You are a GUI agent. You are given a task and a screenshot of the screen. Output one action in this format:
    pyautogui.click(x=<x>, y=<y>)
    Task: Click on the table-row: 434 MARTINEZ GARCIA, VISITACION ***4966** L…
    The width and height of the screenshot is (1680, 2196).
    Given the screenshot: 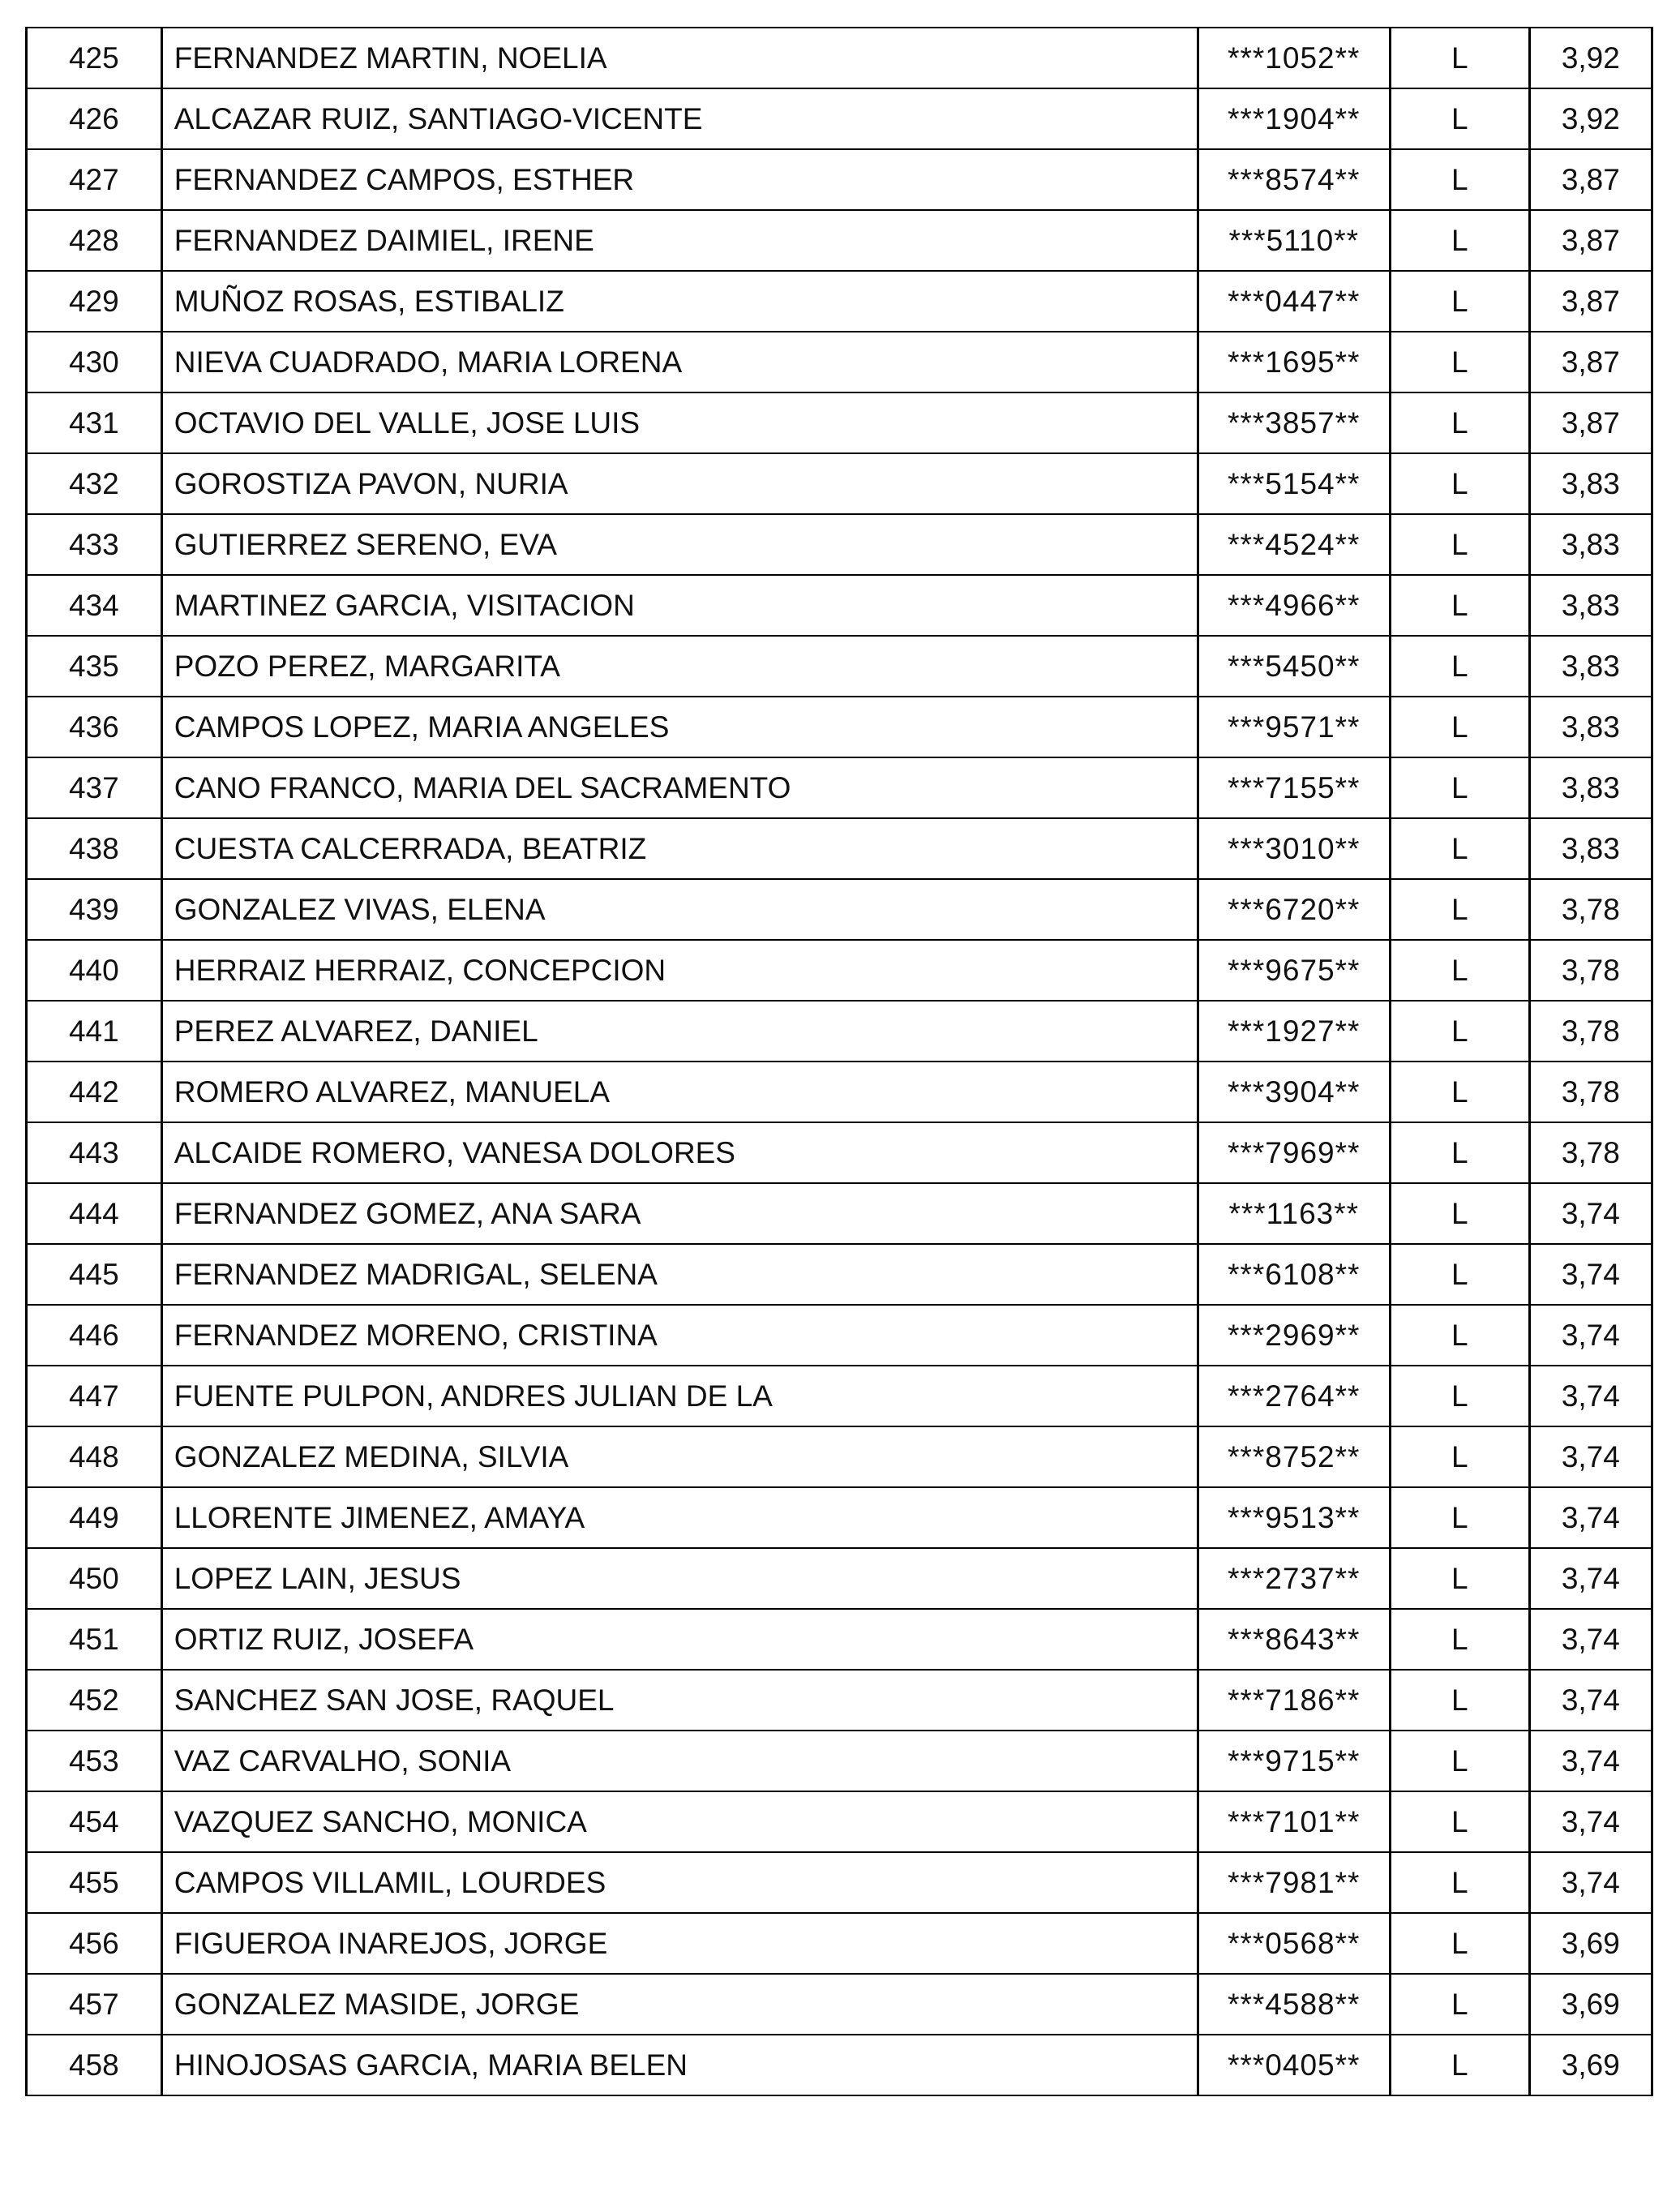 What is the action you would take?
    pyautogui.click(x=840, y=605)
    